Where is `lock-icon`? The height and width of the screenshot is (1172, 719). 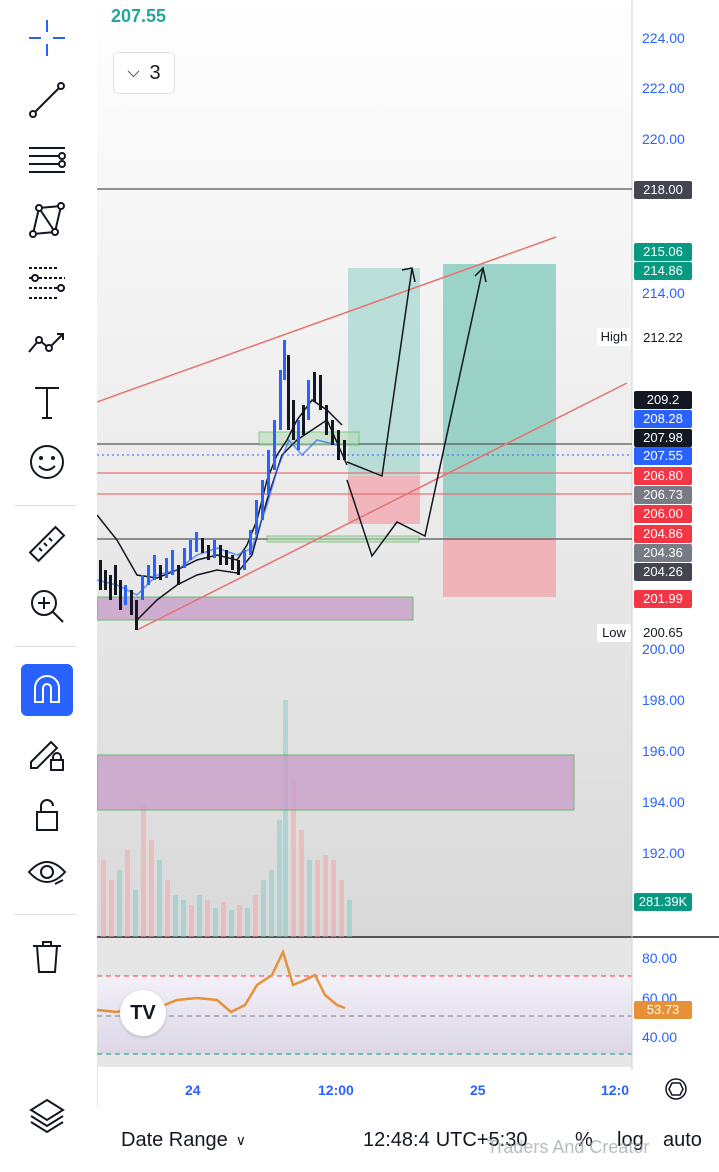
lock-icon is located at coordinates (47, 814).